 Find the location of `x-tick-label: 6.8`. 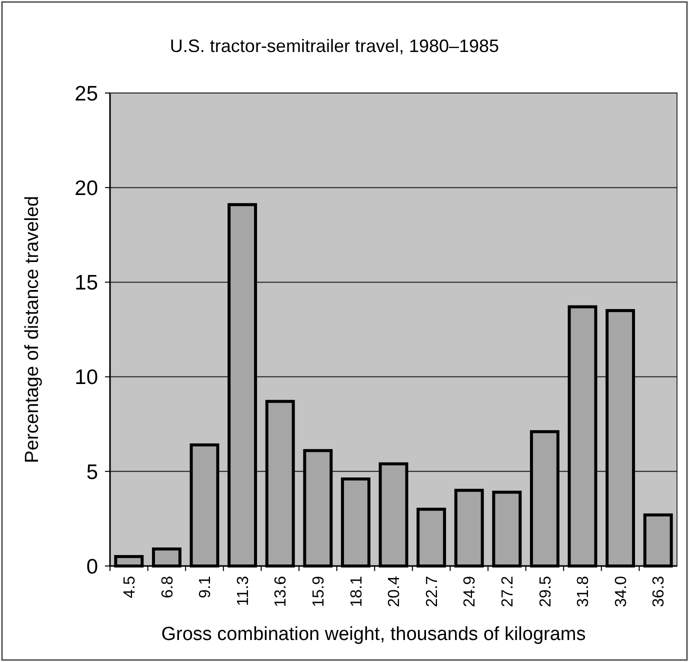

x-tick-label: 6.8 is located at coordinates (167, 587).